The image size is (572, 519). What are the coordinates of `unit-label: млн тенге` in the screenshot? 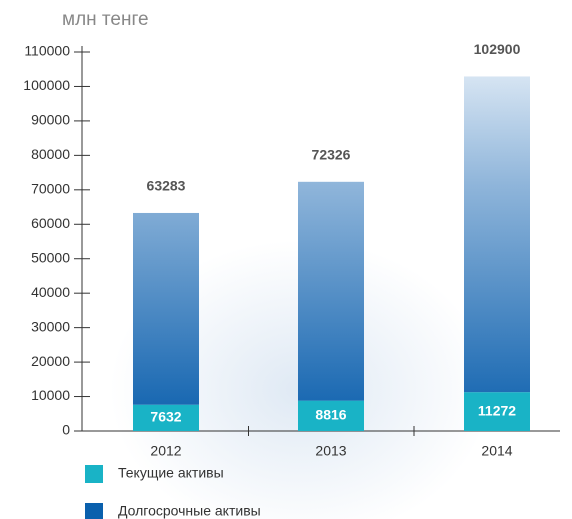 It's located at (105, 19).